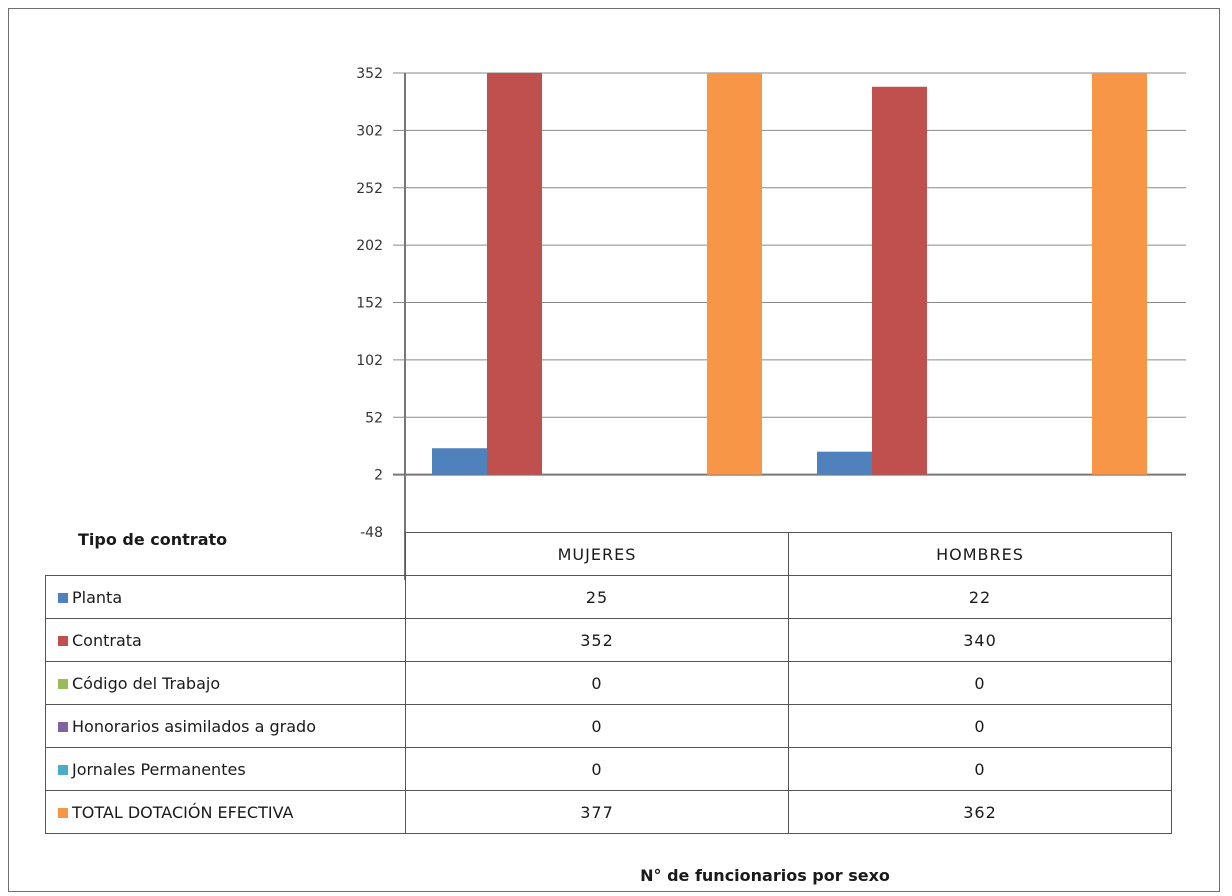 This screenshot has height=896, width=1232. What do you see at coordinates (597, 554) in the screenshot?
I see `column-header-mujeres: MUJERES` at bounding box center [597, 554].